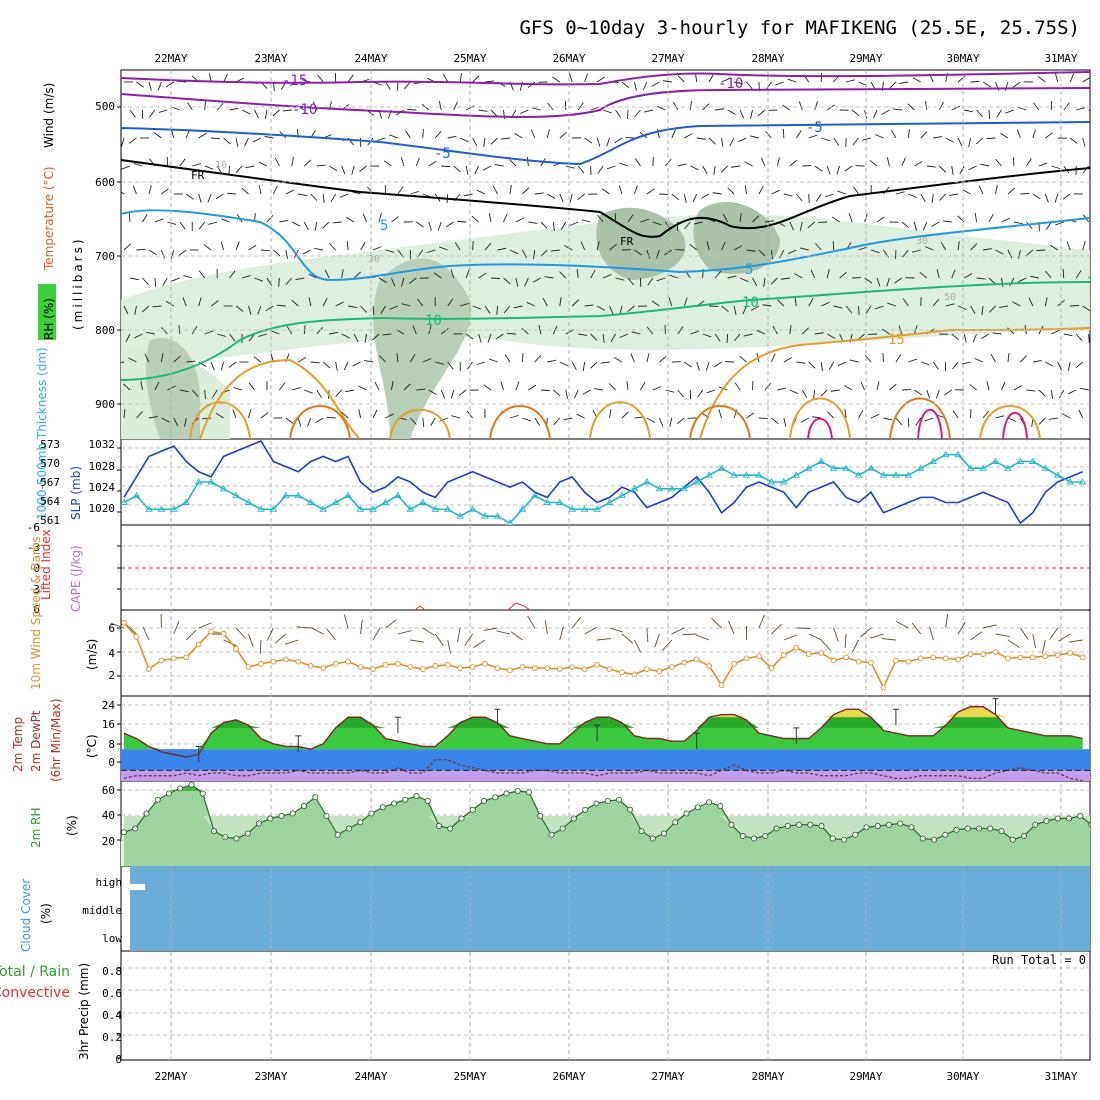 The image size is (1100, 1100). I want to click on day-label-bottom: 24MAY, so click(370, 1076).